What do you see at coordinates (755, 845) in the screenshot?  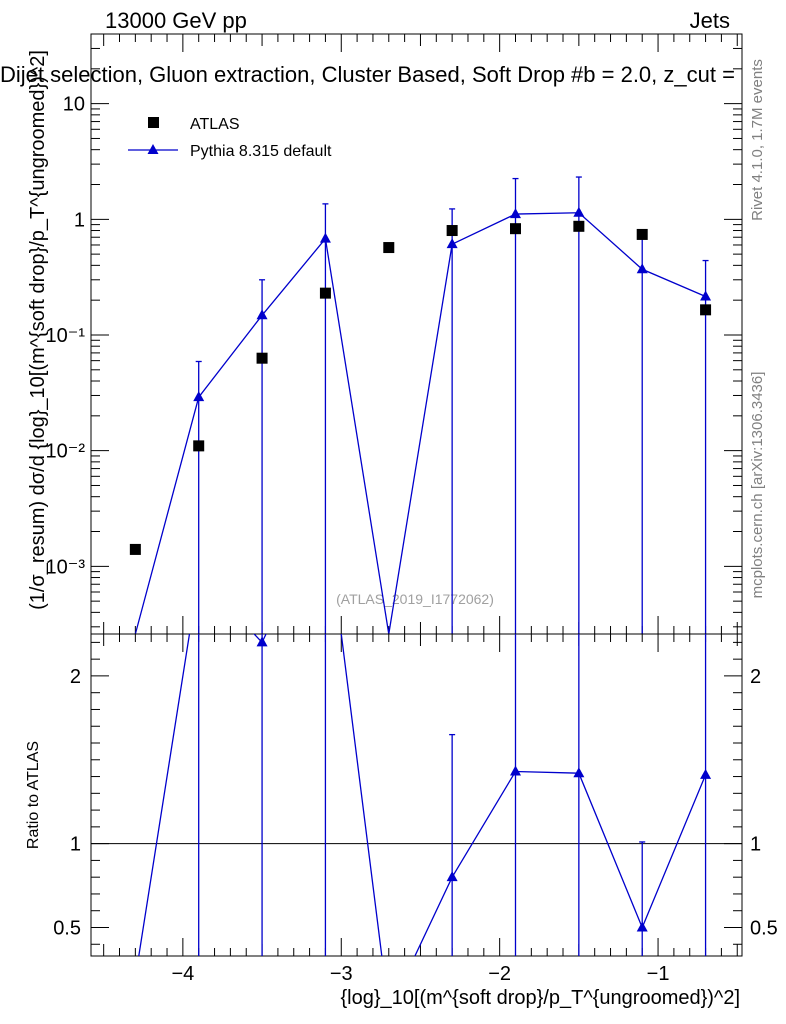 I see `ratio-y-tick-label-right: 1` at bounding box center [755, 845].